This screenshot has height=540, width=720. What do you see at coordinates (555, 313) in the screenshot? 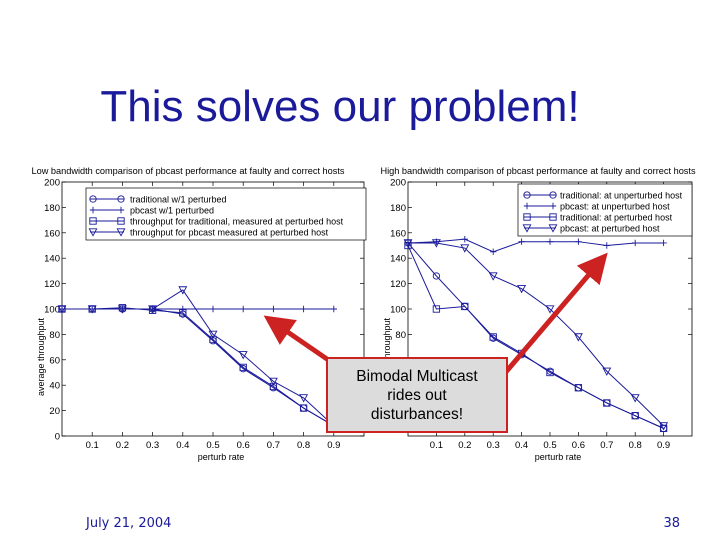
I see `arrow-right` at bounding box center [555, 313].